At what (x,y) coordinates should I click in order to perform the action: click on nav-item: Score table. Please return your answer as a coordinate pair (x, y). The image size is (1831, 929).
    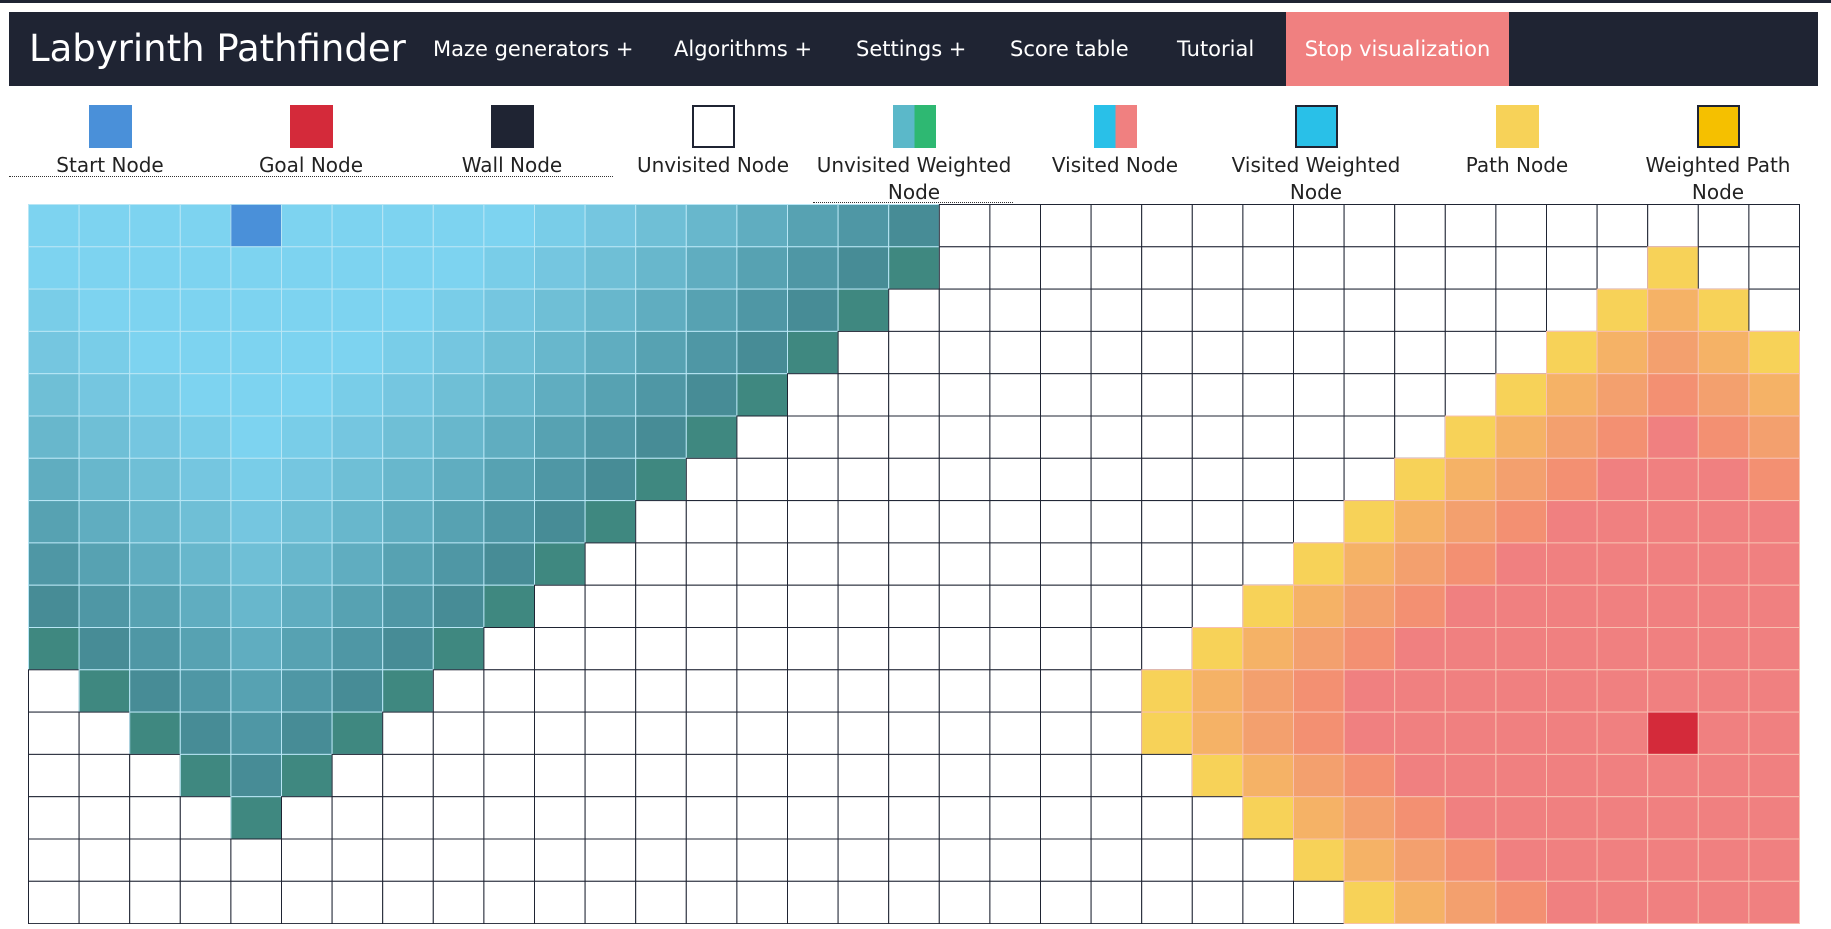
    Looking at the image, I should click on (1069, 49).